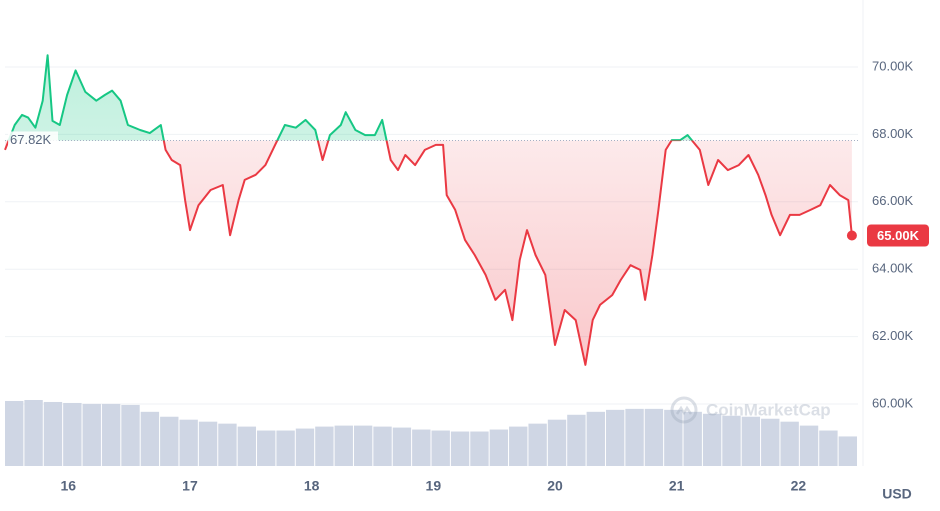  I want to click on y-tick-label: 64.00K, so click(893, 268).